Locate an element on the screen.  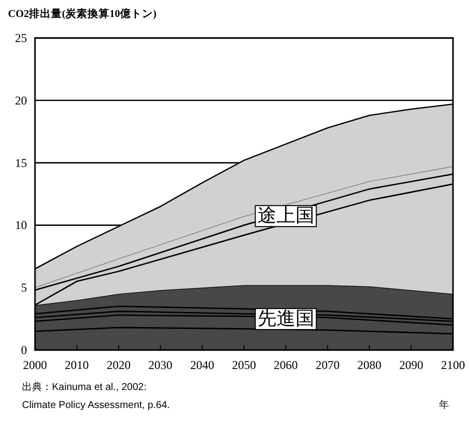
x-axis-title: 年 is located at coordinates (444, 405).